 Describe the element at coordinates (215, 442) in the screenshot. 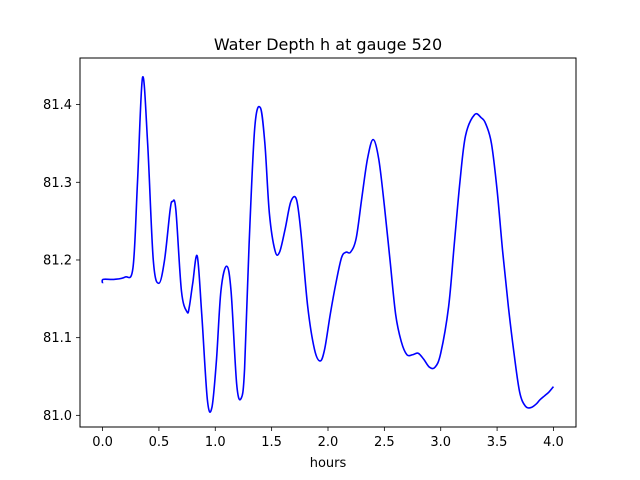

I see `x-tick-label: 1.0` at that location.